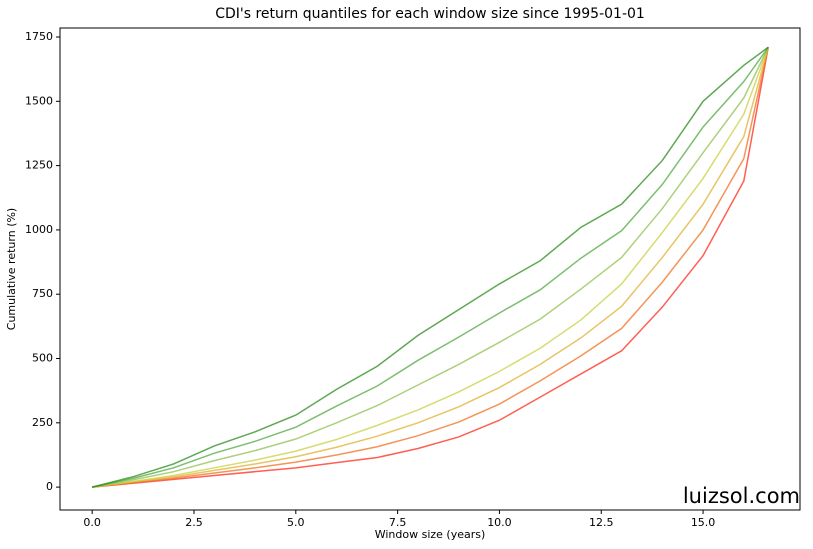  I want to click on x-tick-label: 5.0, so click(296, 522).